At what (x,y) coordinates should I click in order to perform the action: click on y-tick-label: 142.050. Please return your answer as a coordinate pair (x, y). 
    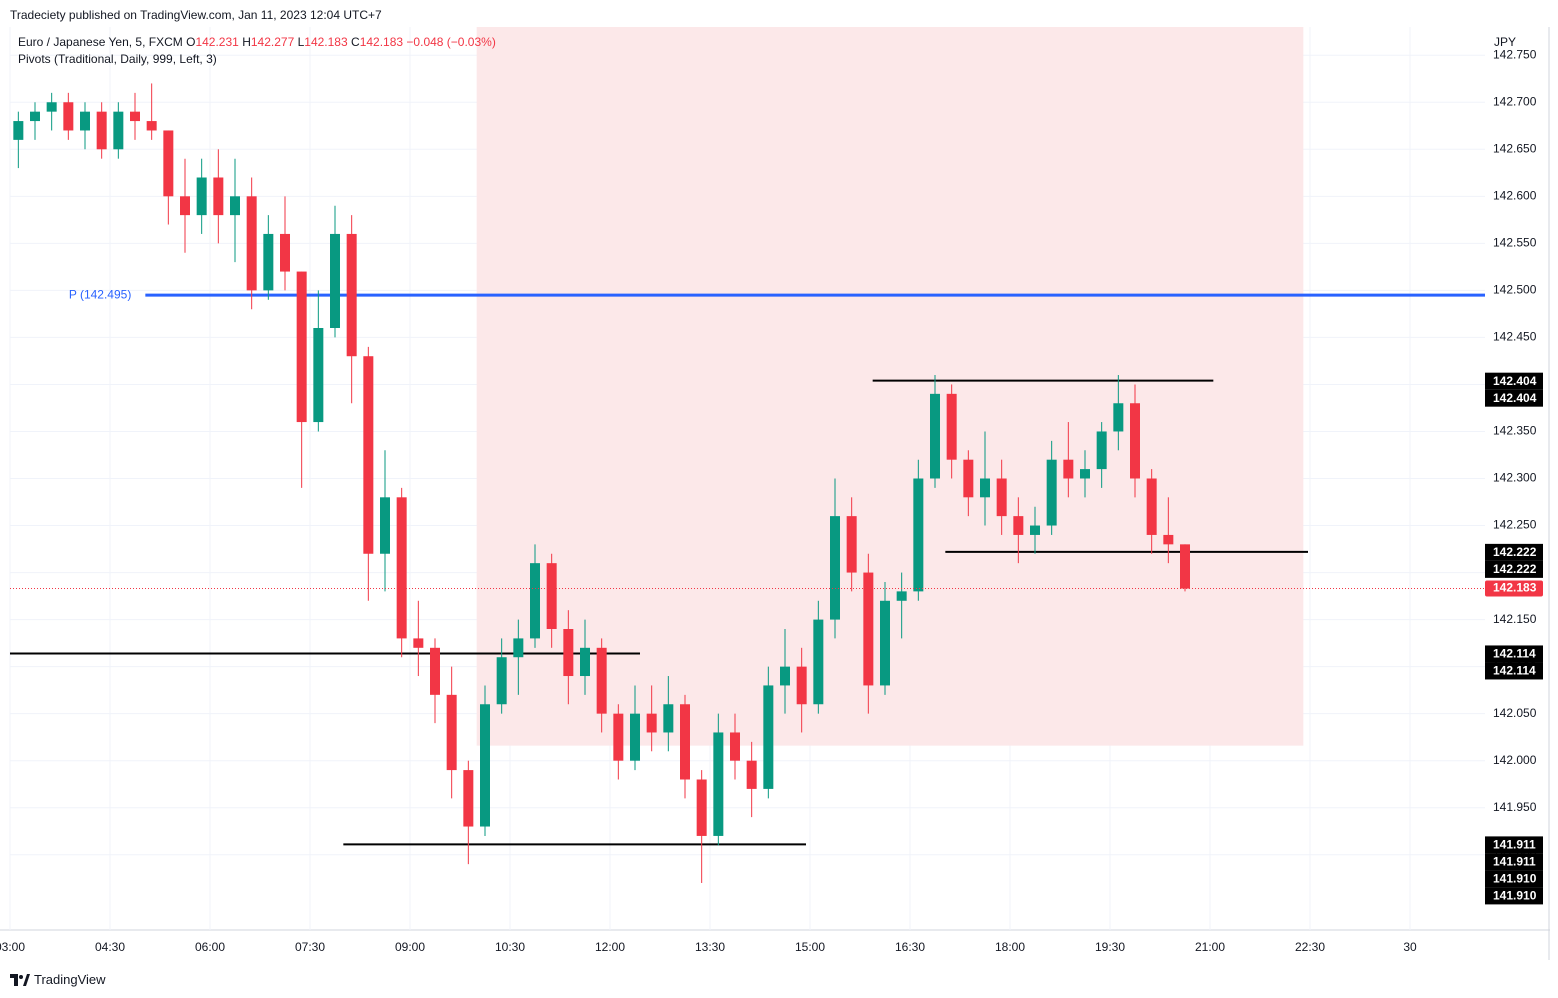
    Looking at the image, I should click on (1515, 713).